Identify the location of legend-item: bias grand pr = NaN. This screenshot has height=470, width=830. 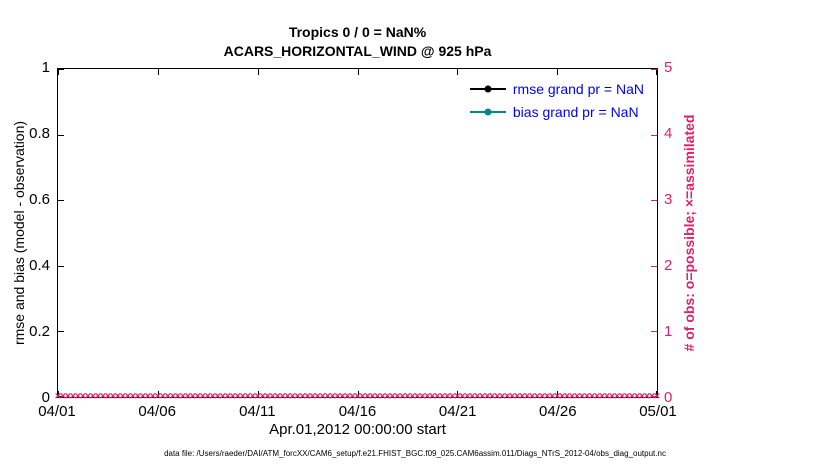
(556, 112).